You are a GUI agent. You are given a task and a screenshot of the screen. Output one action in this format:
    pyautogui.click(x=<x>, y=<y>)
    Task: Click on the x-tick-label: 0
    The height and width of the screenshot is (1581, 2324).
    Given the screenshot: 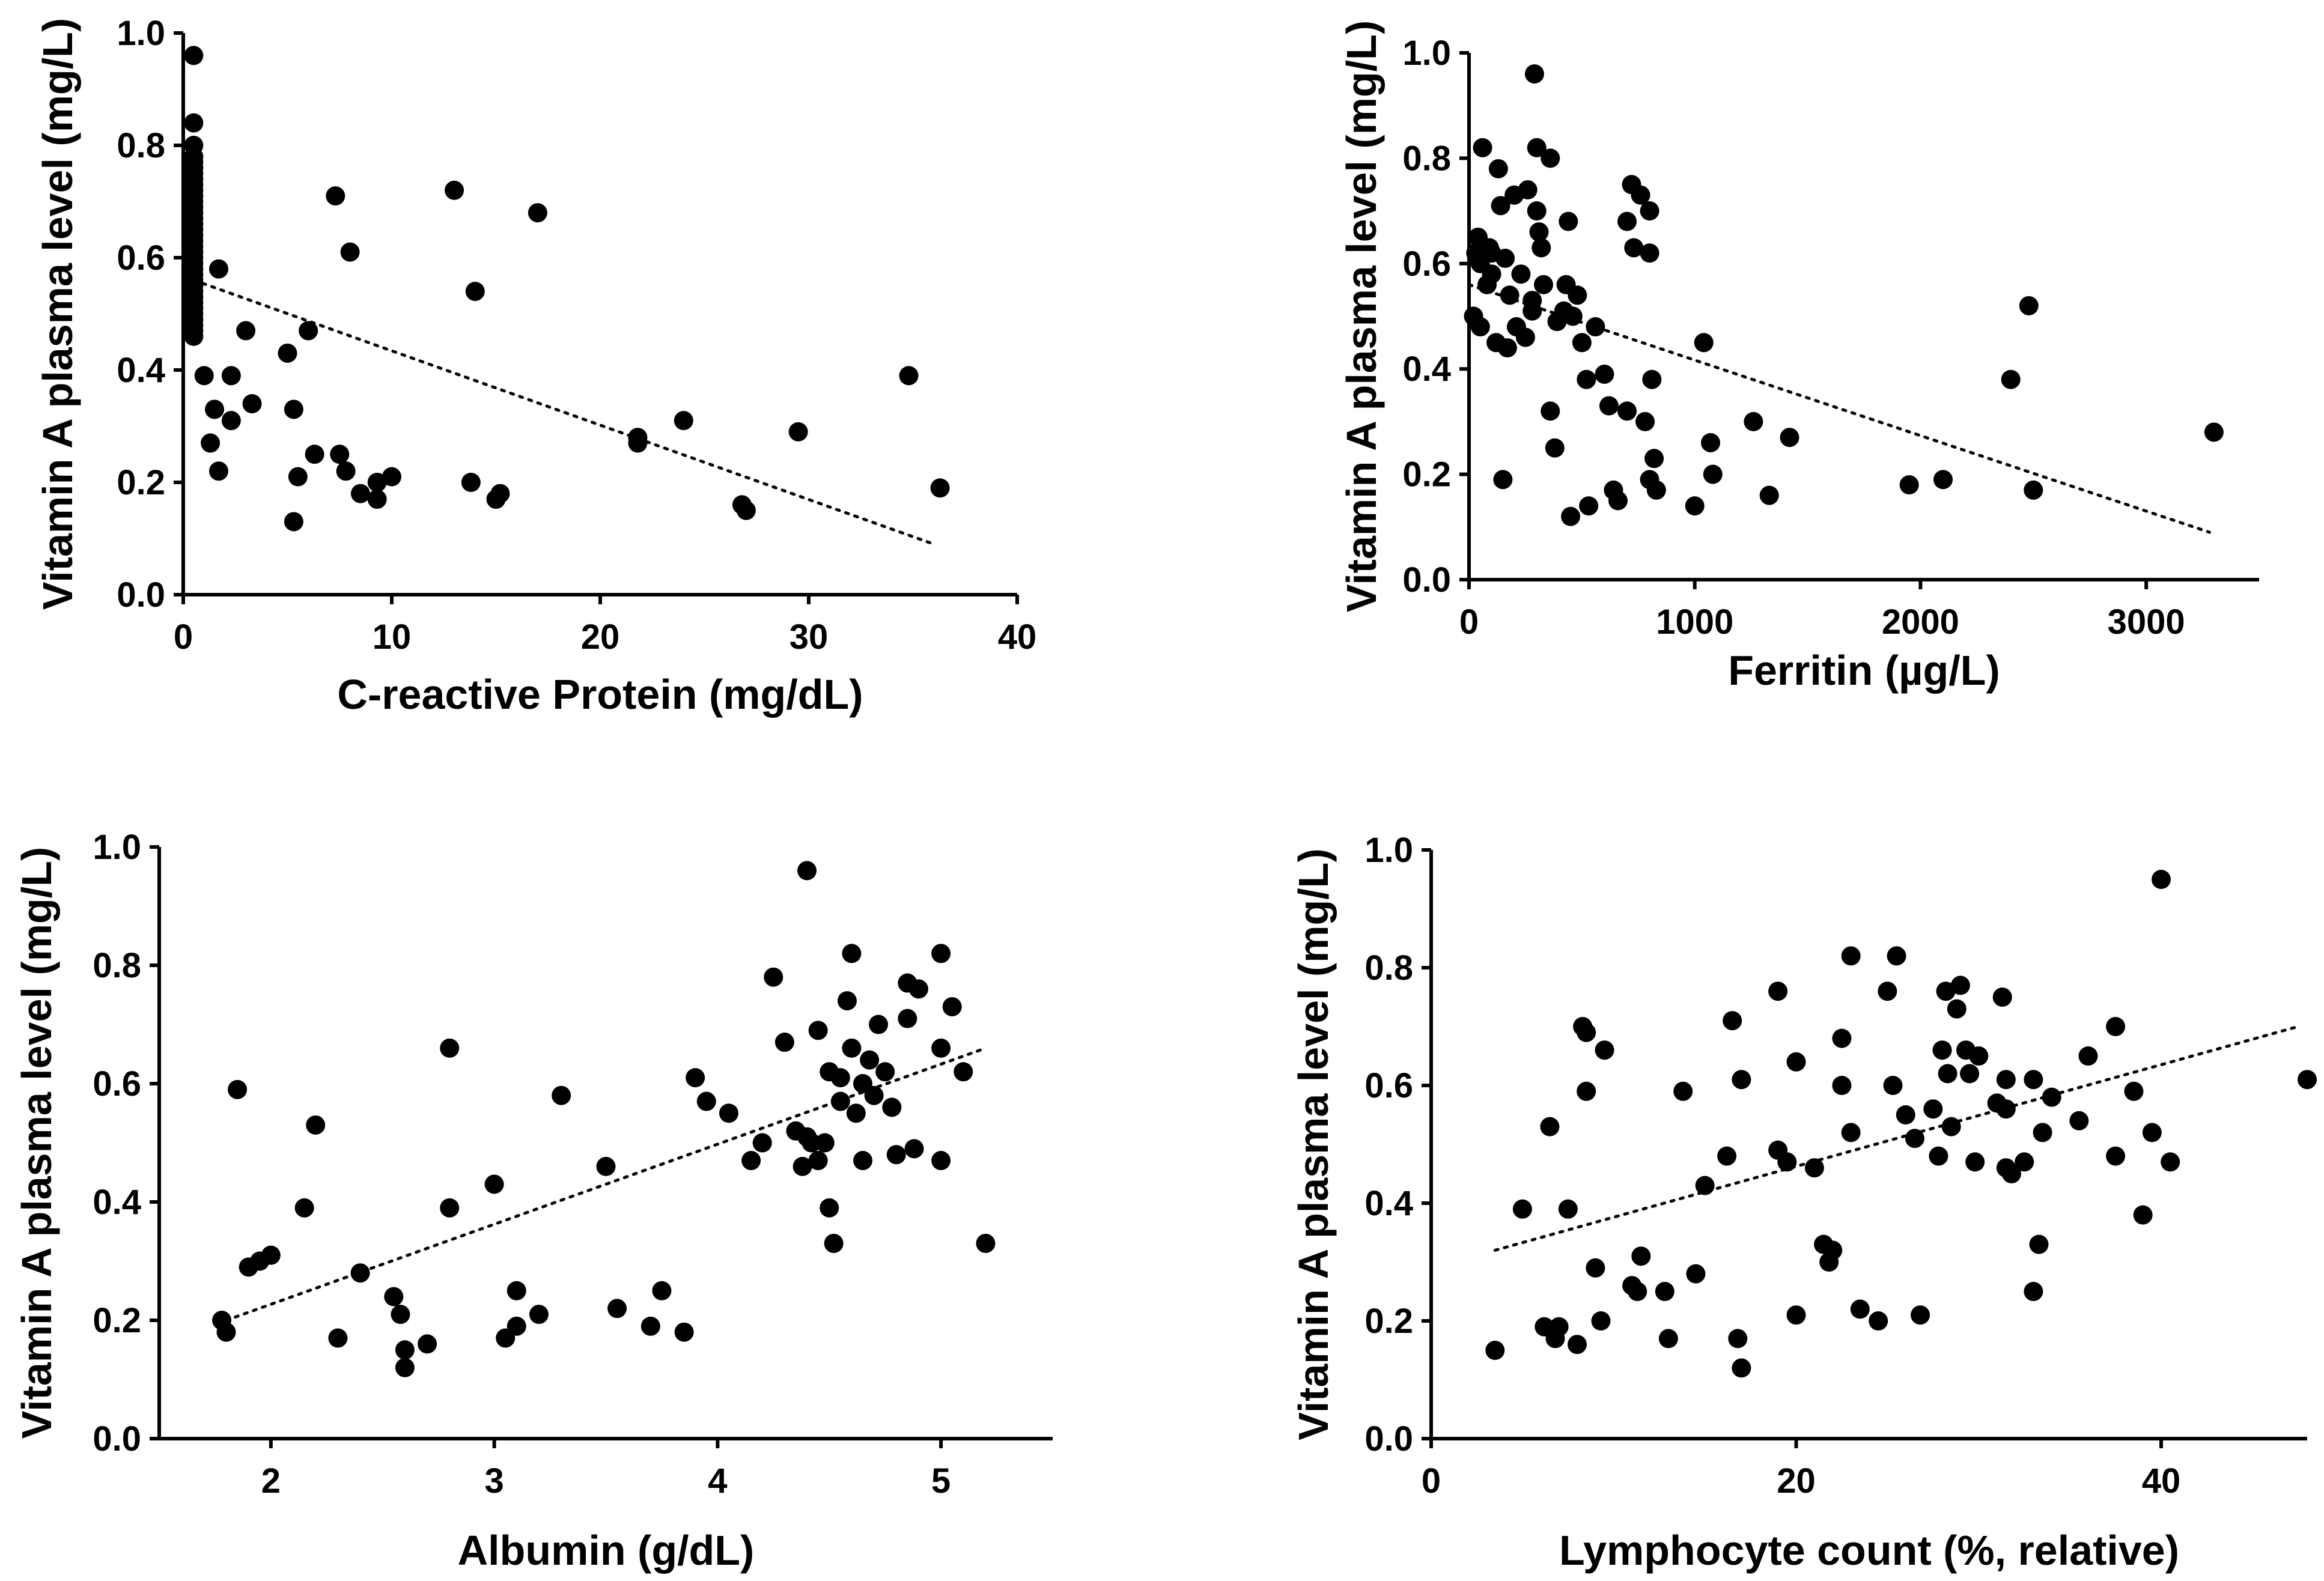 What is the action you would take?
    pyautogui.click(x=1469, y=622)
    